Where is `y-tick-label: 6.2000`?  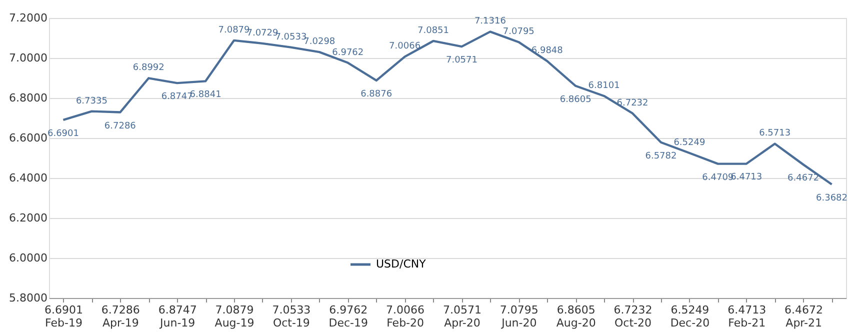
y-tick-label: 6.2000 is located at coordinates (28, 218).